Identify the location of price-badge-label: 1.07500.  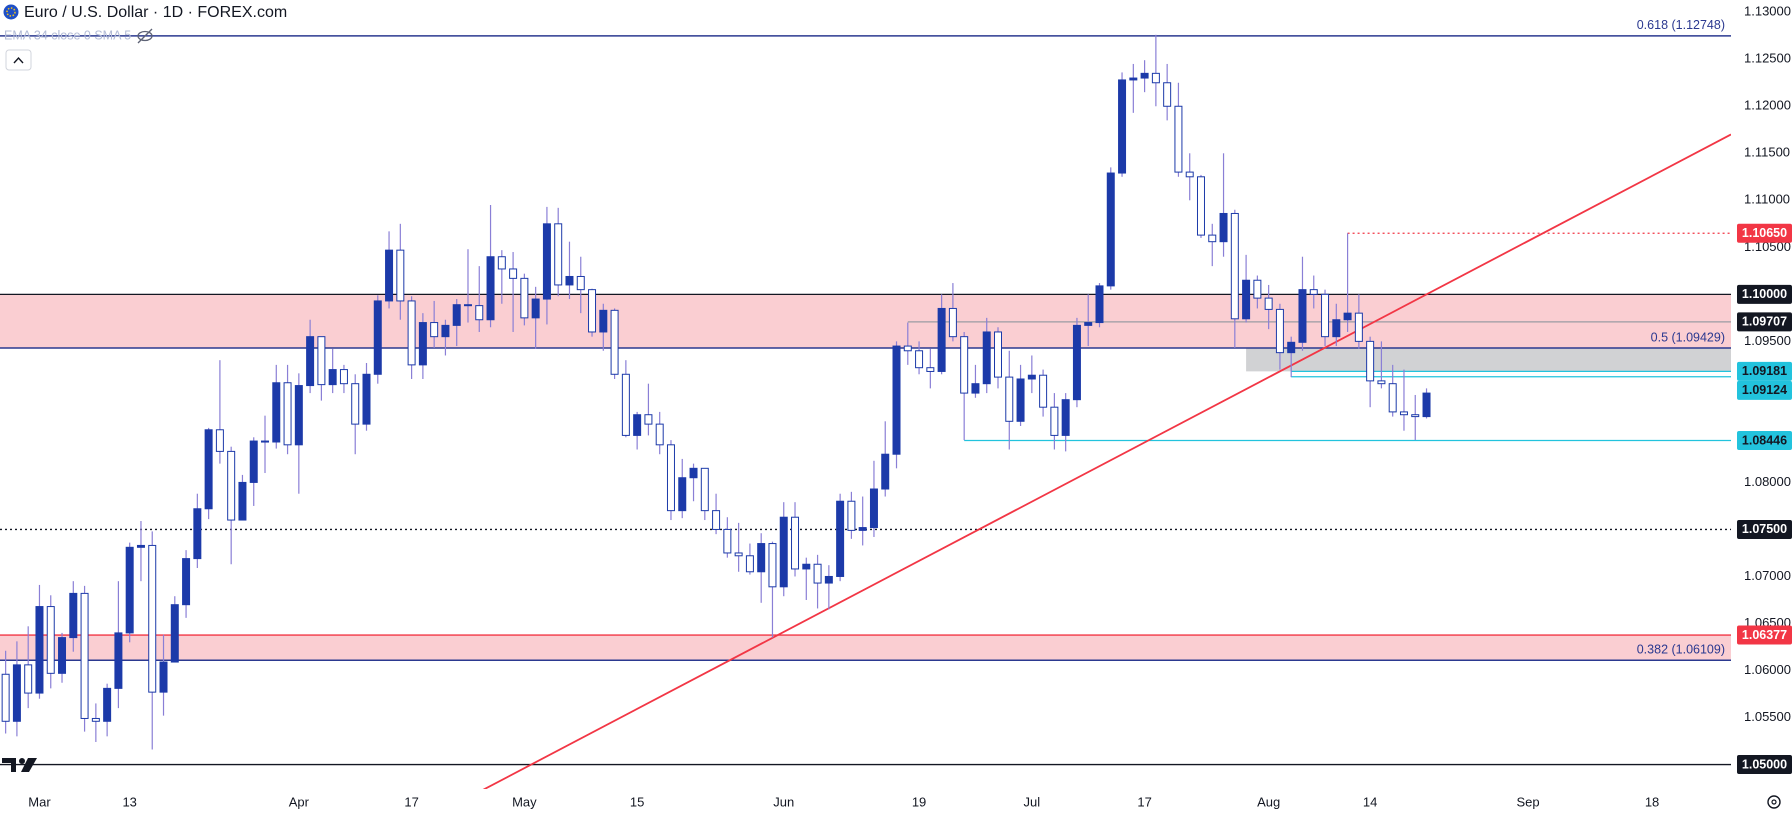
(1764, 529).